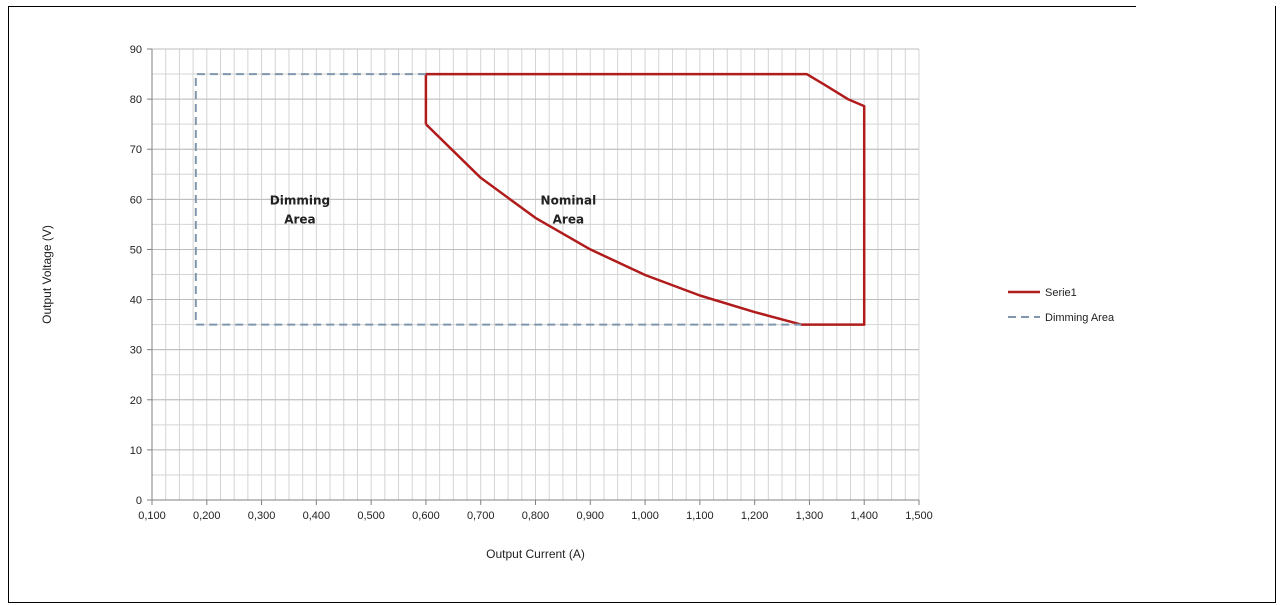 Image resolution: width=1283 pixels, height=605 pixels. Describe the element at coordinates (1061, 293) in the screenshot. I see `legend-label-serie1: Serie1` at that location.